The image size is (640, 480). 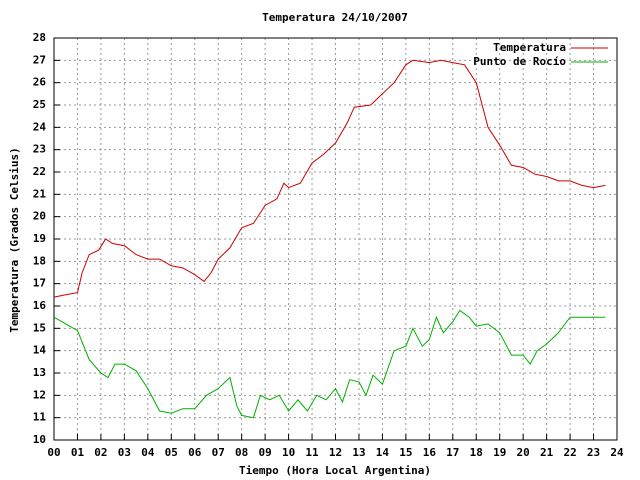 I want to click on legend-label: Punto de Rocío, so click(x=519, y=61).